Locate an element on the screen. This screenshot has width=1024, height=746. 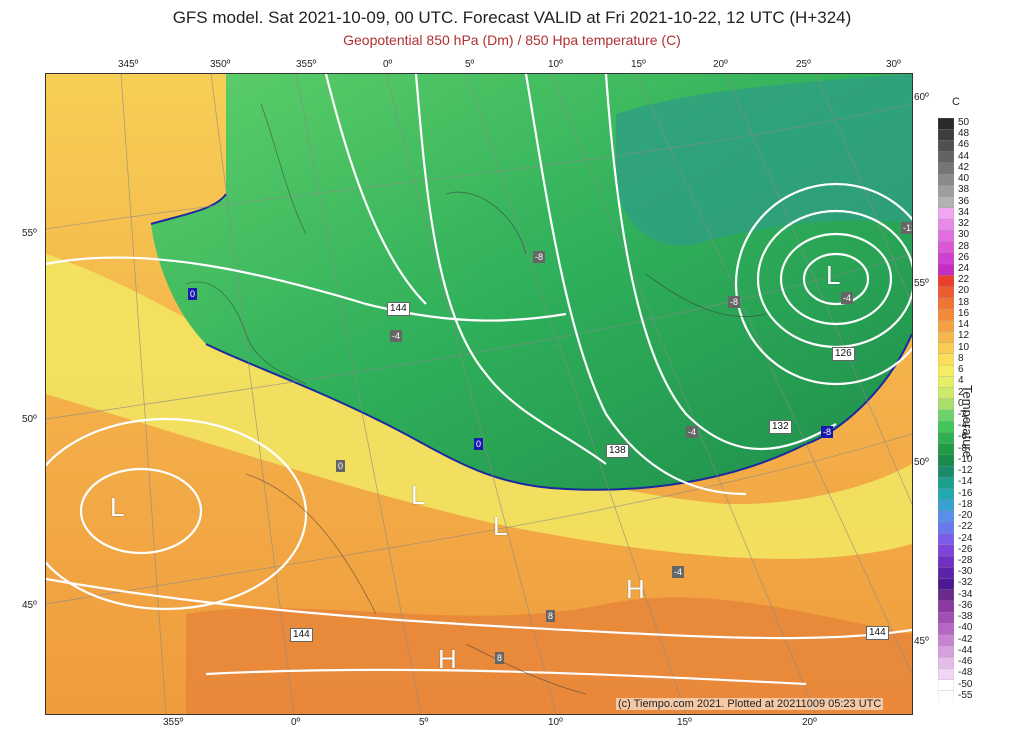
left-tick: 50º is located at coordinates (29, 419).